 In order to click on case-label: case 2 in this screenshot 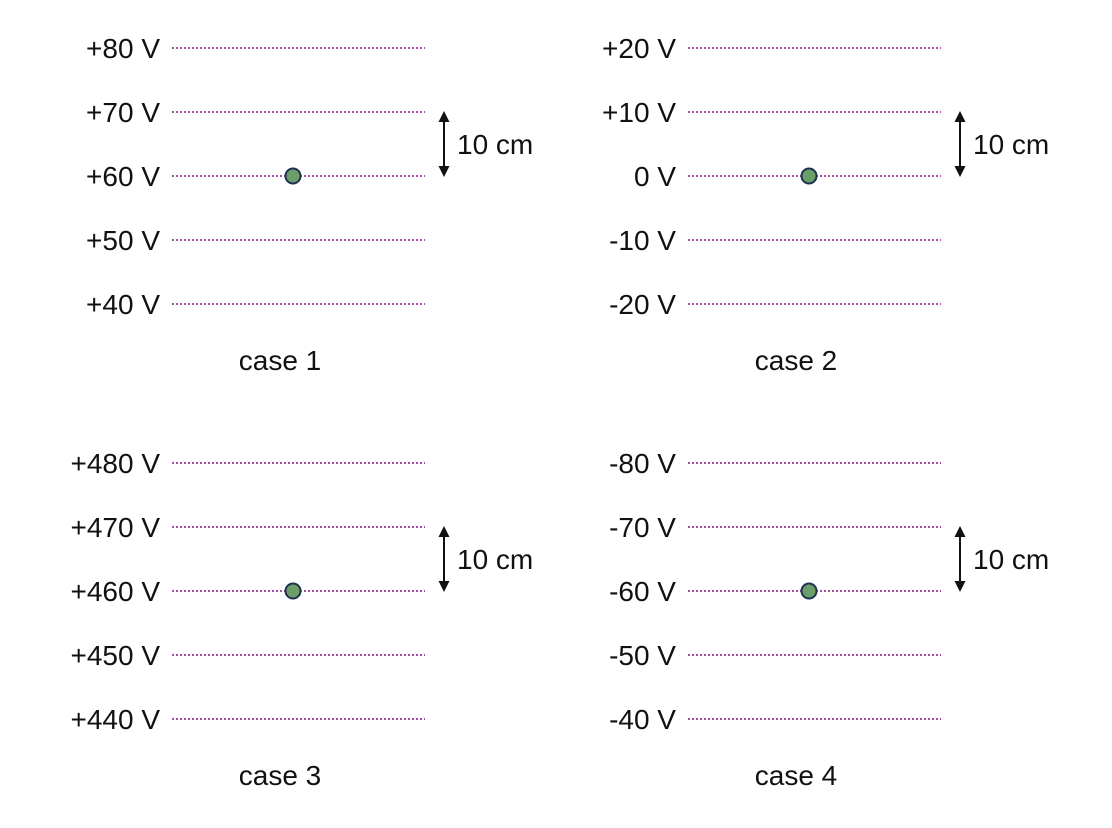, I will do `click(796, 360)`.